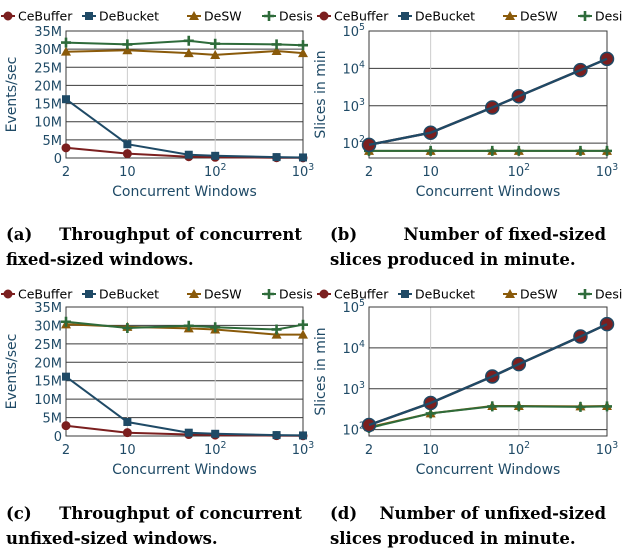 Image resolution: width=622 pixels, height=552 pixels. What do you see at coordinates (157, 16) in the screenshot?
I see `legend-a: CeBuffer DeBucket DeSW Desis` at bounding box center [157, 16].